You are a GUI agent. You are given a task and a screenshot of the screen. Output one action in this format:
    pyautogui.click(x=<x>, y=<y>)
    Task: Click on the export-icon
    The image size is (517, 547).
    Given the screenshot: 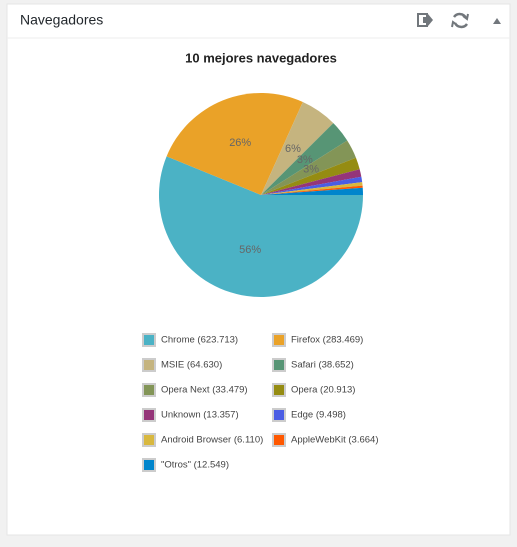 What is the action you would take?
    pyautogui.click(x=425, y=20)
    